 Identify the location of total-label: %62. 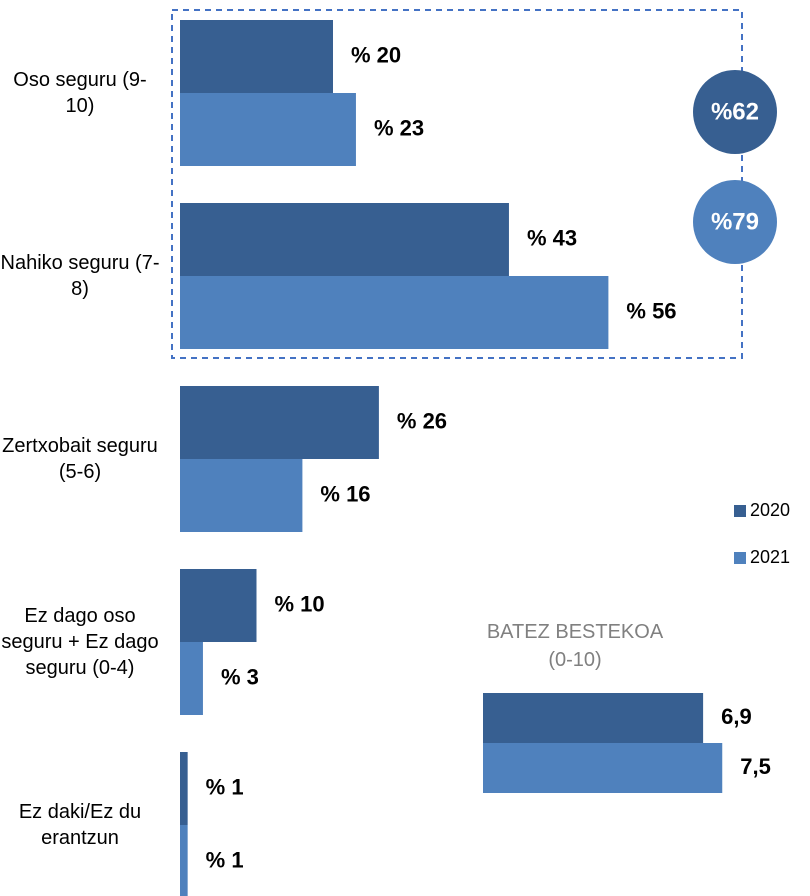
(735, 111).